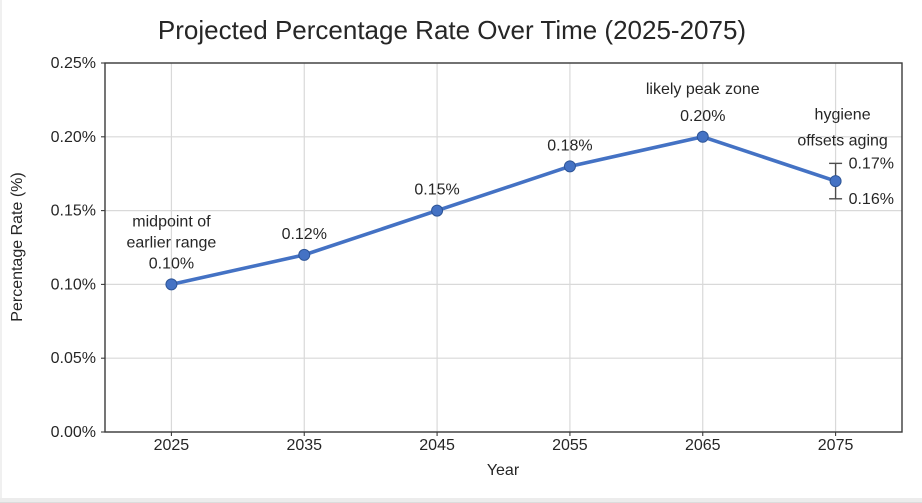 This screenshot has height=503, width=922. What do you see at coordinates (73, 63) in the screenshot?
I see `y-tick-label: 0.25%` at bounding box center [73, 63].